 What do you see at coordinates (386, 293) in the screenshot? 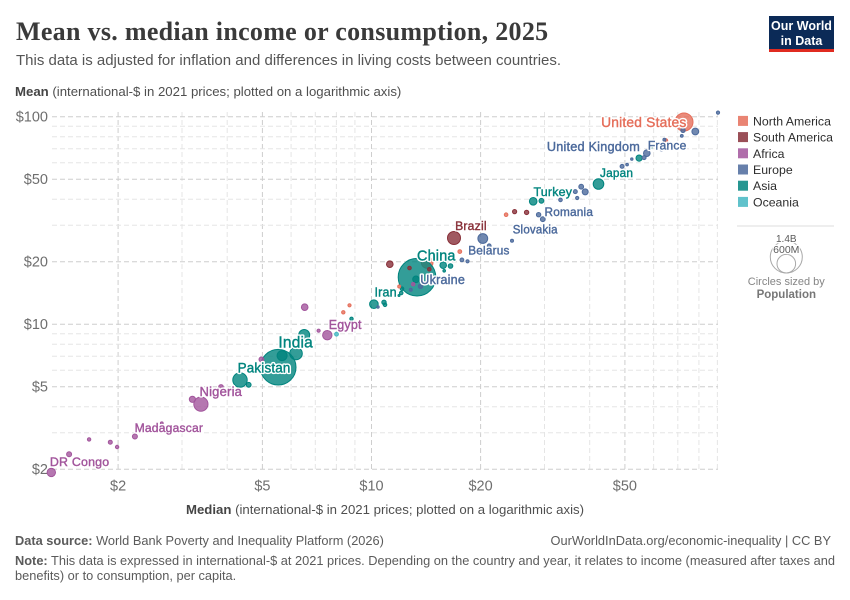
I see `svg-text: Iran` at bounding box center [386, 293].